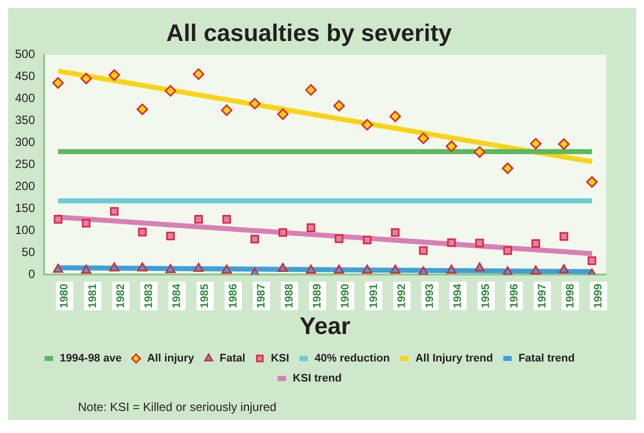 This screenshot has height=433, width=644. What do you see at coordinates (570, 296) in the screenshot?
I see `x-tick-label: 1998` at bounding box center [570, 296].